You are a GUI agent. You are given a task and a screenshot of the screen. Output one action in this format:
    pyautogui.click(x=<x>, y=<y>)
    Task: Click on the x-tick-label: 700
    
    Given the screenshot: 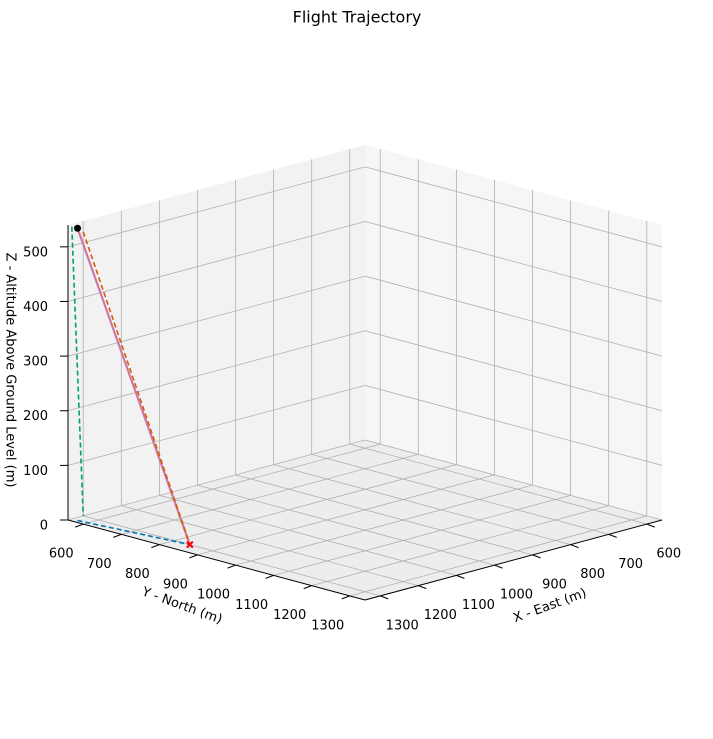 What is the action you would take?
    pyautogui.click(x=630, y=564)
    